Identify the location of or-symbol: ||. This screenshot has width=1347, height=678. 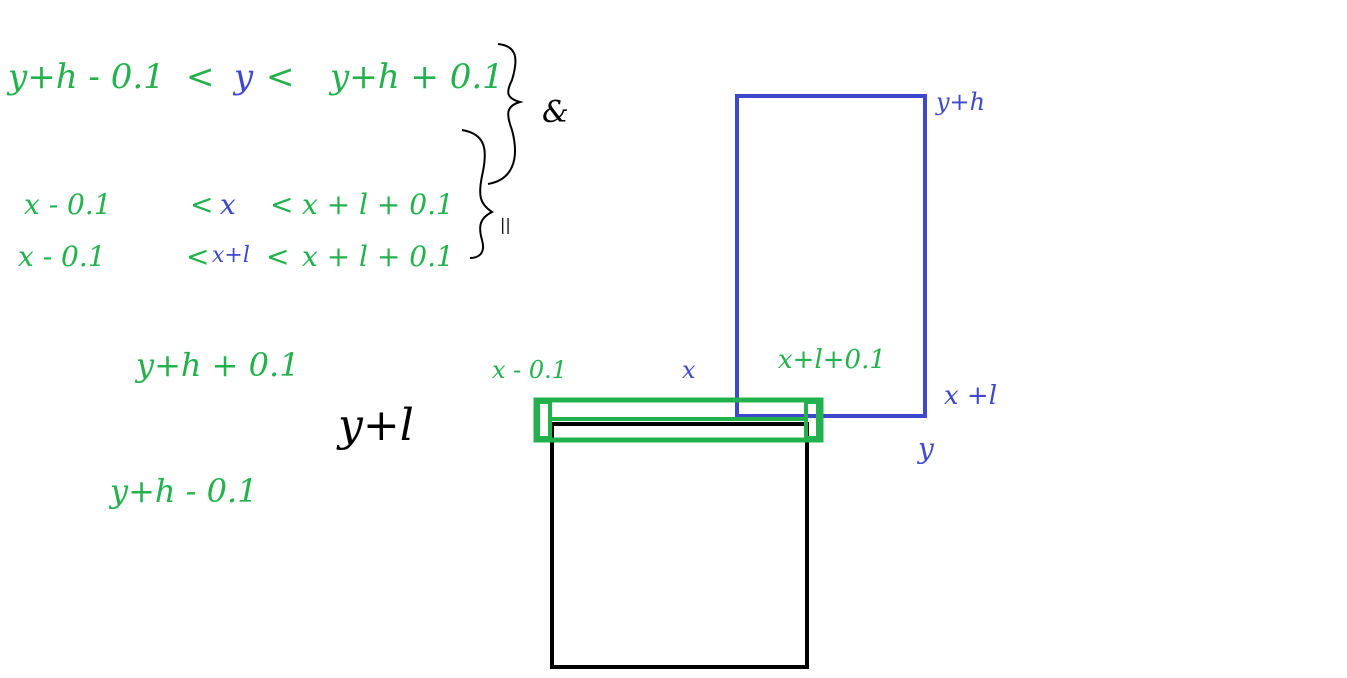
(505, 224).